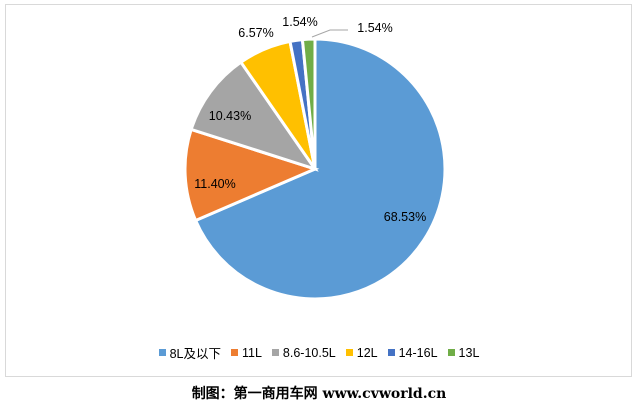  What do you see at coordinates (319, 394) in the screenshot?
I see `caption: 制图：第一商用车网 www.cvworld.cn` at bounding box center [319, 394].